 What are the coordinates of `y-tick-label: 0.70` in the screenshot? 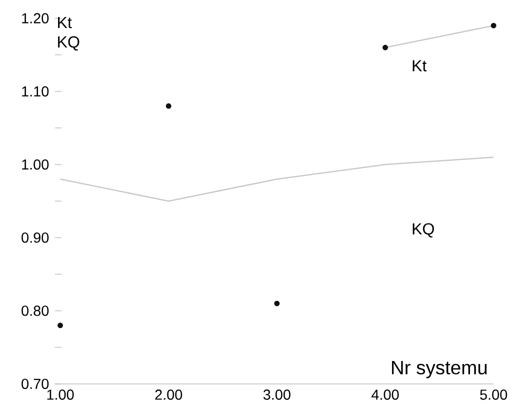 It's located at (35, 383).